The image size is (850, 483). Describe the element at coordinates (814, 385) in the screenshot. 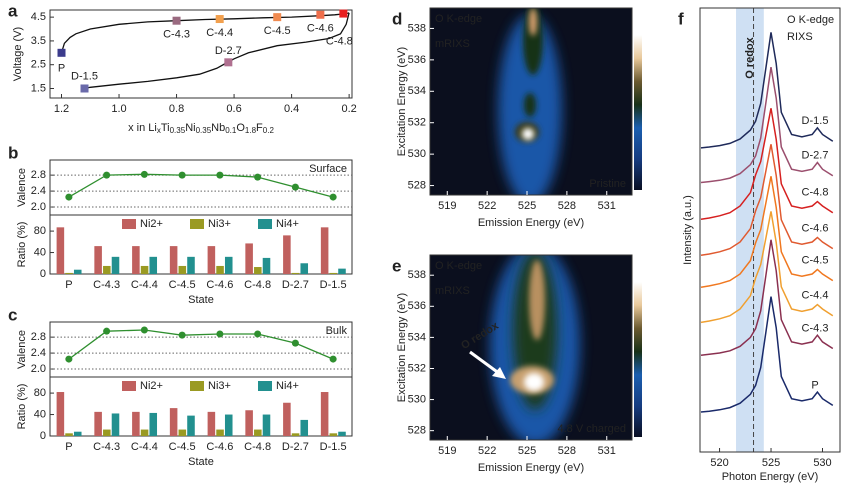

I see `series-label: P` at that location.